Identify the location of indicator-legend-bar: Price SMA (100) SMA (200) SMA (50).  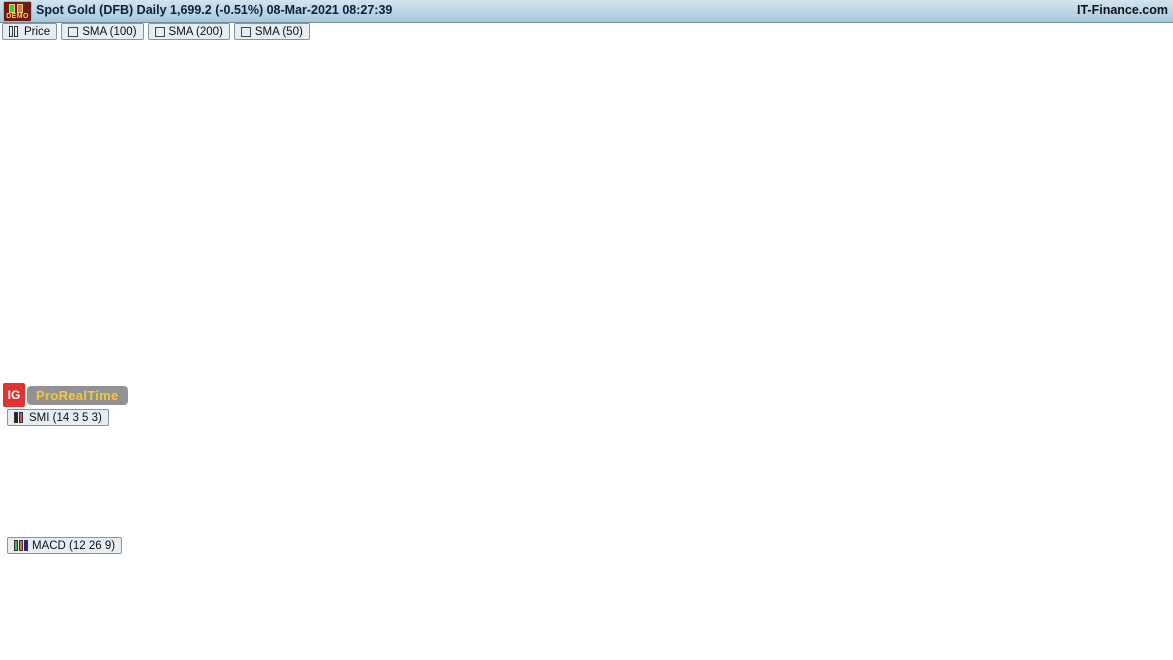
(156, 31).